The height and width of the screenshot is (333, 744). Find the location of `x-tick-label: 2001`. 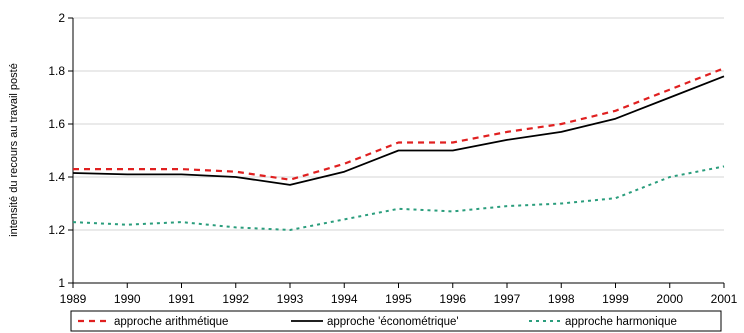

x-tick-label: 2001 is located at coordinates (724, 299).